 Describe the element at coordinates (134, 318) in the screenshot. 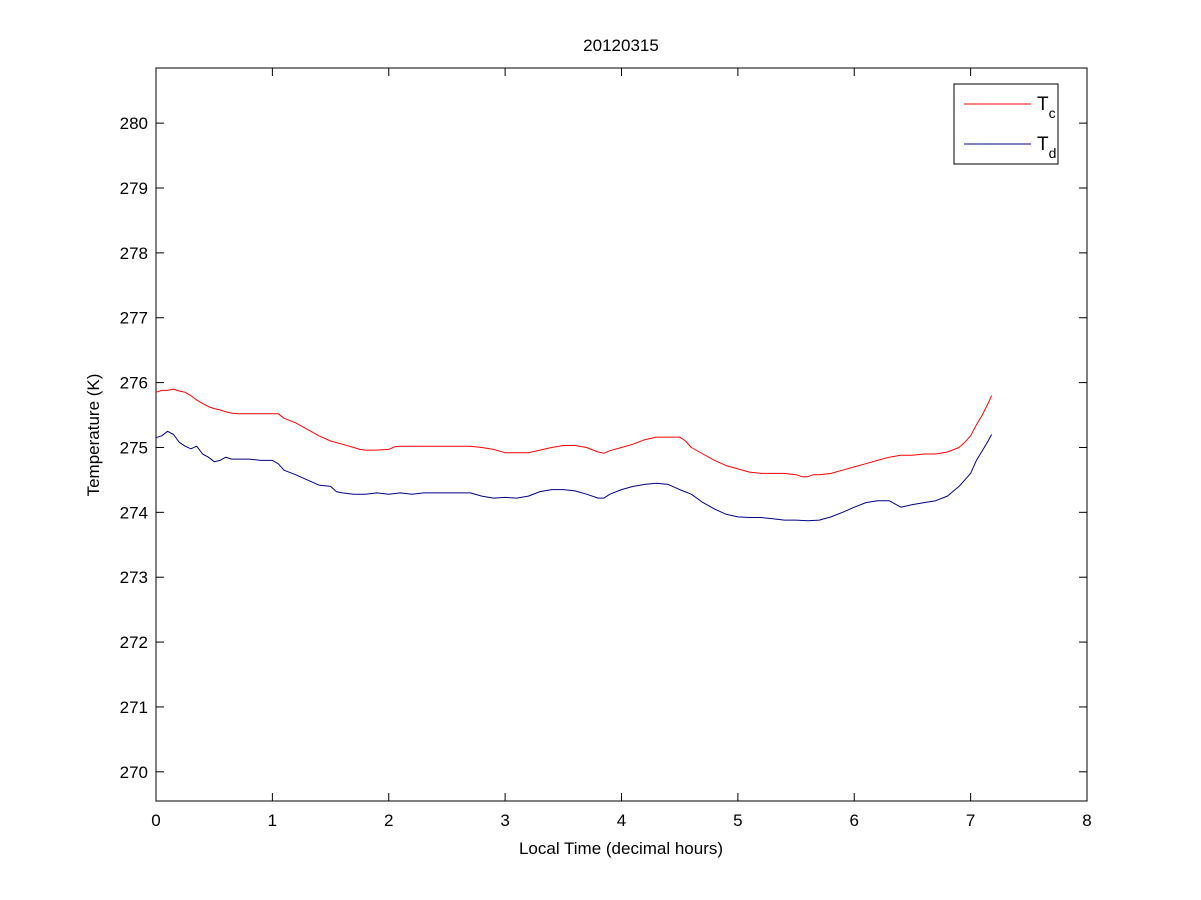

I see `y-tick-label: 277` at that location.